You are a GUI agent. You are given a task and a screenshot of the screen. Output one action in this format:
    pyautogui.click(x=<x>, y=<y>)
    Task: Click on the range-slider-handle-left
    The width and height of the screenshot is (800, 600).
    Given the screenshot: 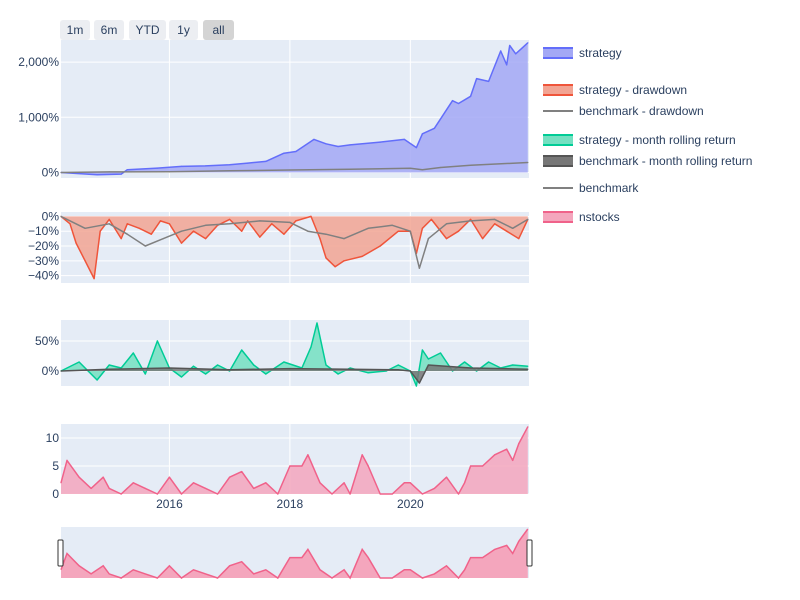 What is the action you would take?
    pyautogui.click(x=60, y=553)
    